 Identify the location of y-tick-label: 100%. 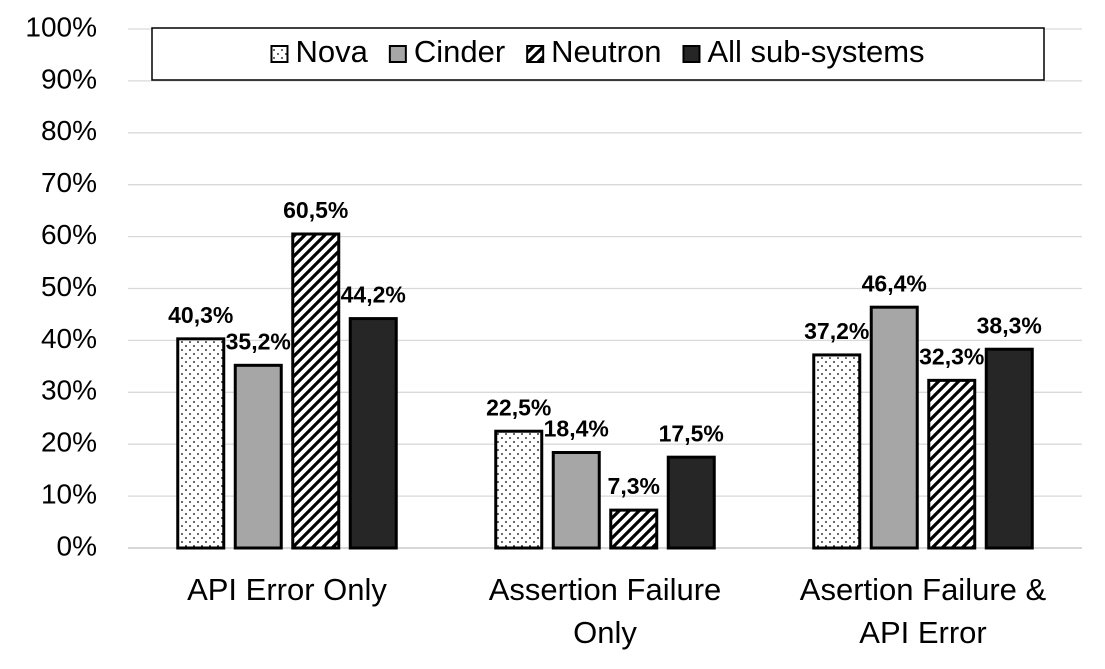
(61, 26).